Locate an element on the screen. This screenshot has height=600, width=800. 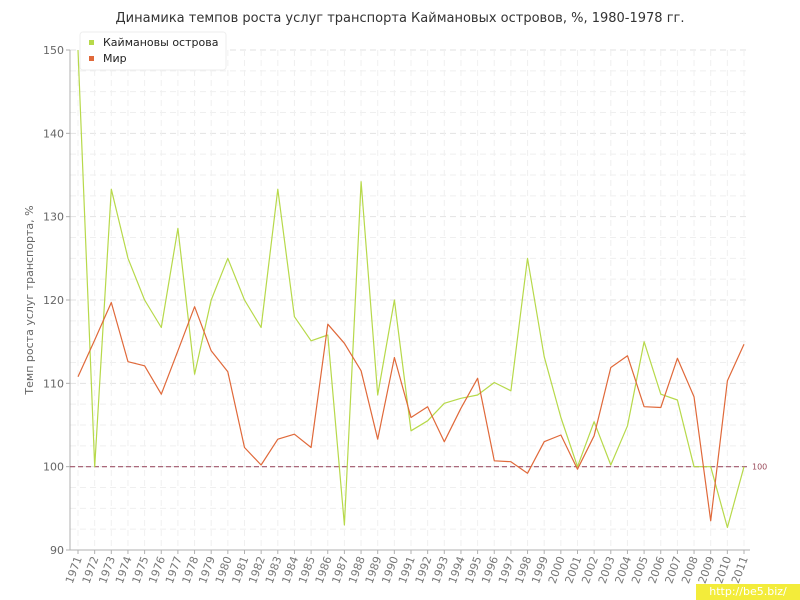
y-tick-label: 140 is located at coordinates (53, 133).